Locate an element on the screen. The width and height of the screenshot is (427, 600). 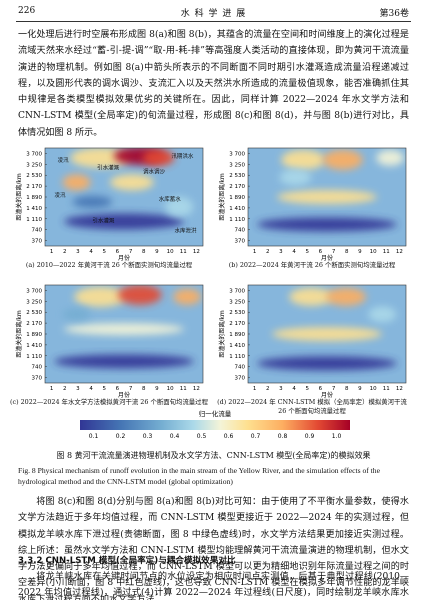
colorbar-label: 归一化流量 is located at coordinates (215, 413).